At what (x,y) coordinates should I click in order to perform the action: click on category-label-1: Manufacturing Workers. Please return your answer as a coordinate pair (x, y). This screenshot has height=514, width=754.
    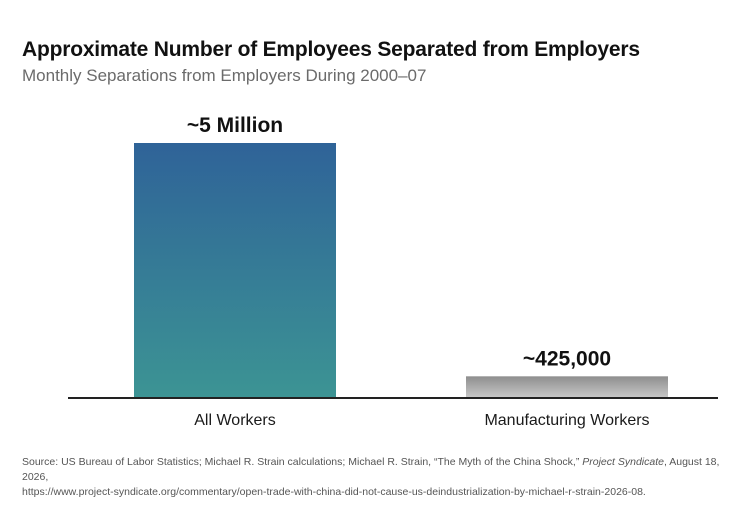
    Looking at the image, I should click on (566, 420).